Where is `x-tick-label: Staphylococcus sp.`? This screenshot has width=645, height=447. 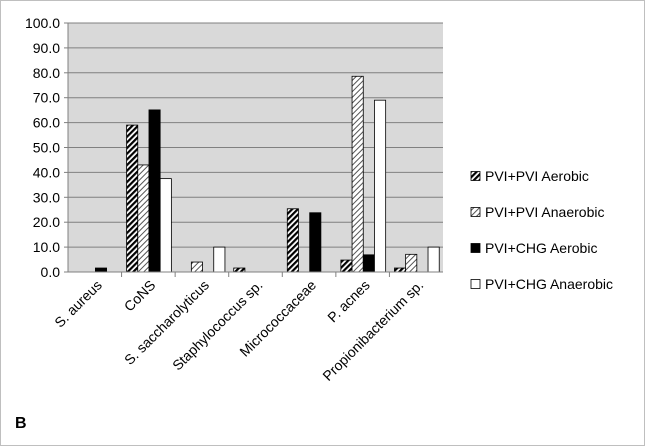 x-tick-label: Staphylococcus sp. is located at coordinates (217, 325).